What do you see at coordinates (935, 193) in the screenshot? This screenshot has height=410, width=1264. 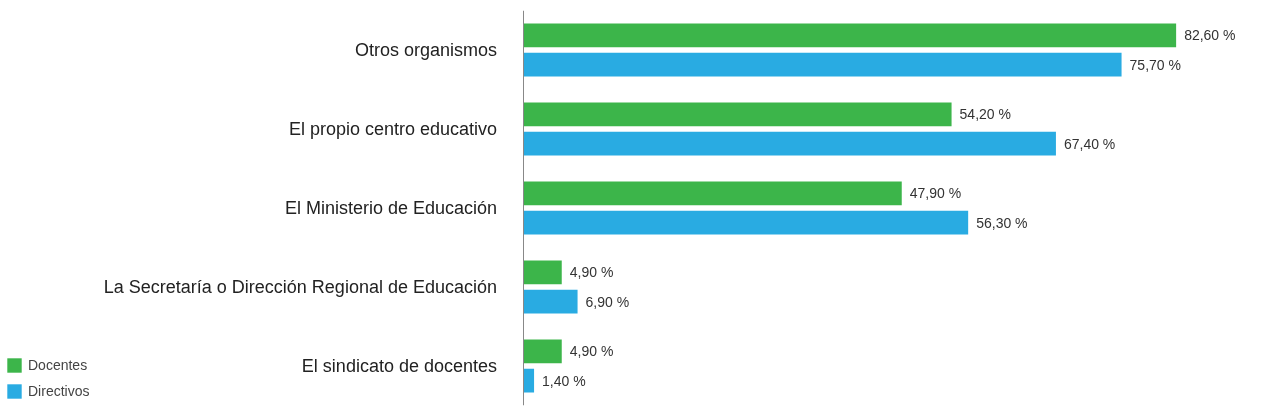 I see `data-label: 47,90 %` at bounding box center [935, 193].